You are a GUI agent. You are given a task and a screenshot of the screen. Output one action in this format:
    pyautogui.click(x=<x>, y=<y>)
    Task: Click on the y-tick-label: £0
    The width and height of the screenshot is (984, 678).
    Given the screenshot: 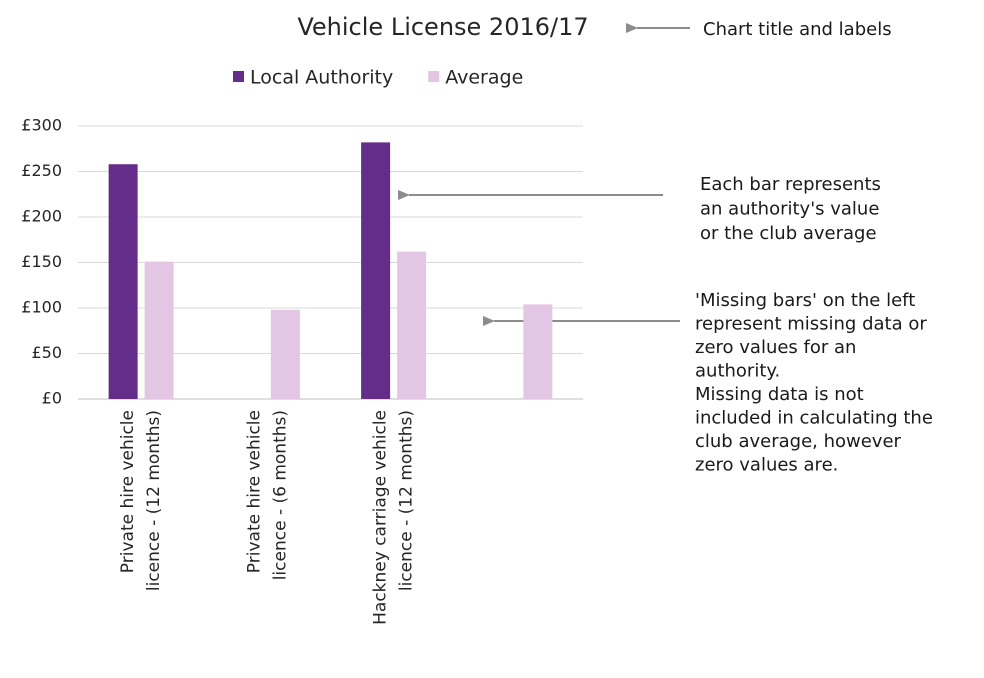 What is the action you would take?
    pyautogui.click(x=52, y=398)
    